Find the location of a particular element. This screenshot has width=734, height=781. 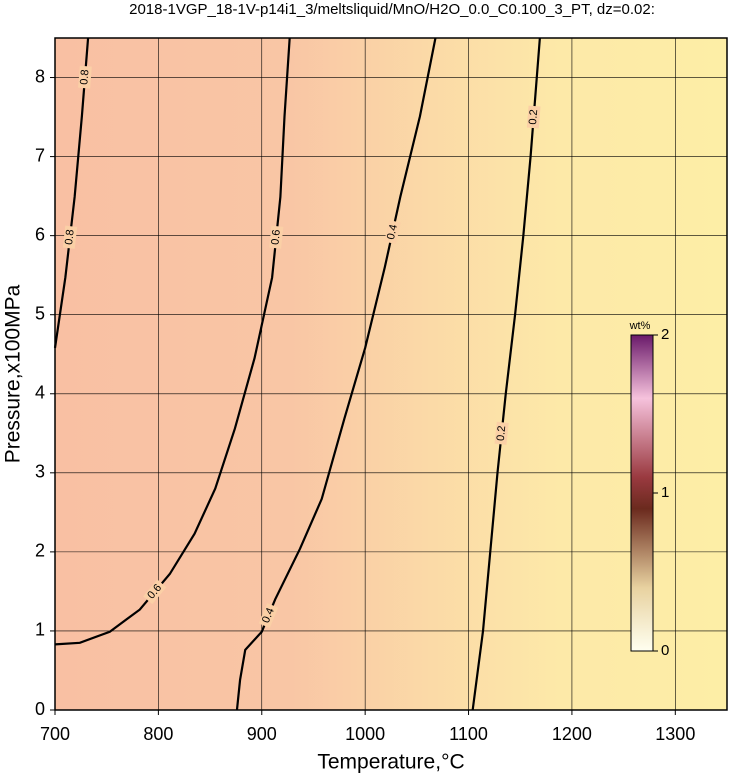

y-axis-label: Pressure,x100MPa is located at coordinates (13, 373).